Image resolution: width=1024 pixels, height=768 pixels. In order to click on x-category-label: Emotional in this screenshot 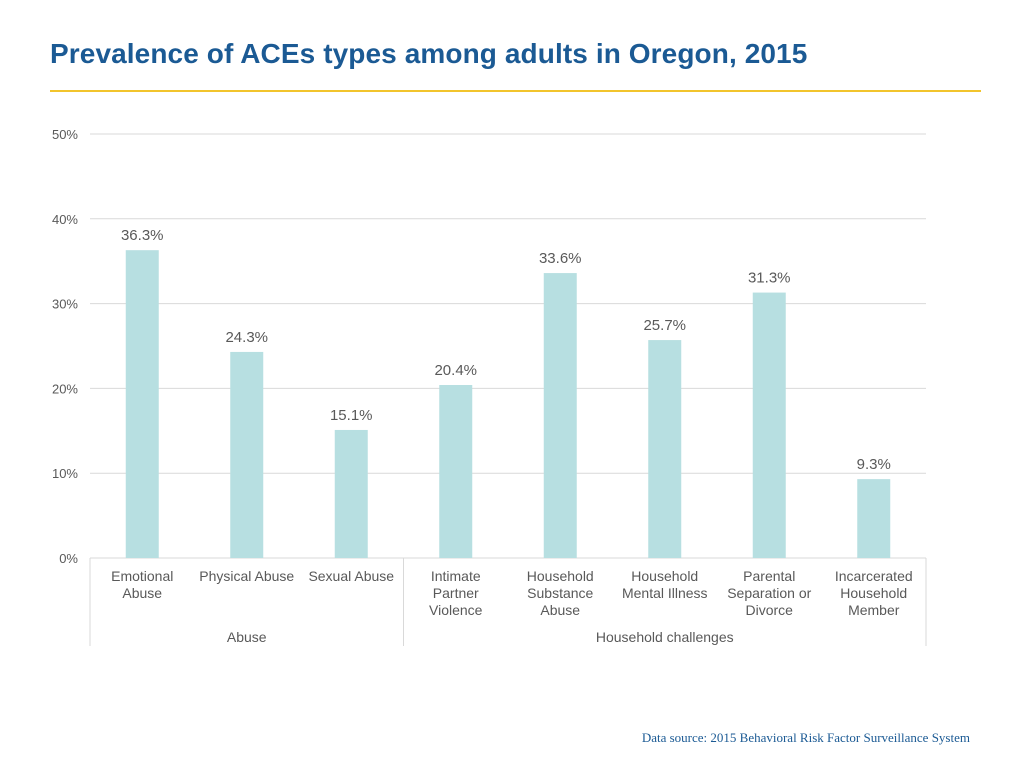, I will do `click(142, 576)`.